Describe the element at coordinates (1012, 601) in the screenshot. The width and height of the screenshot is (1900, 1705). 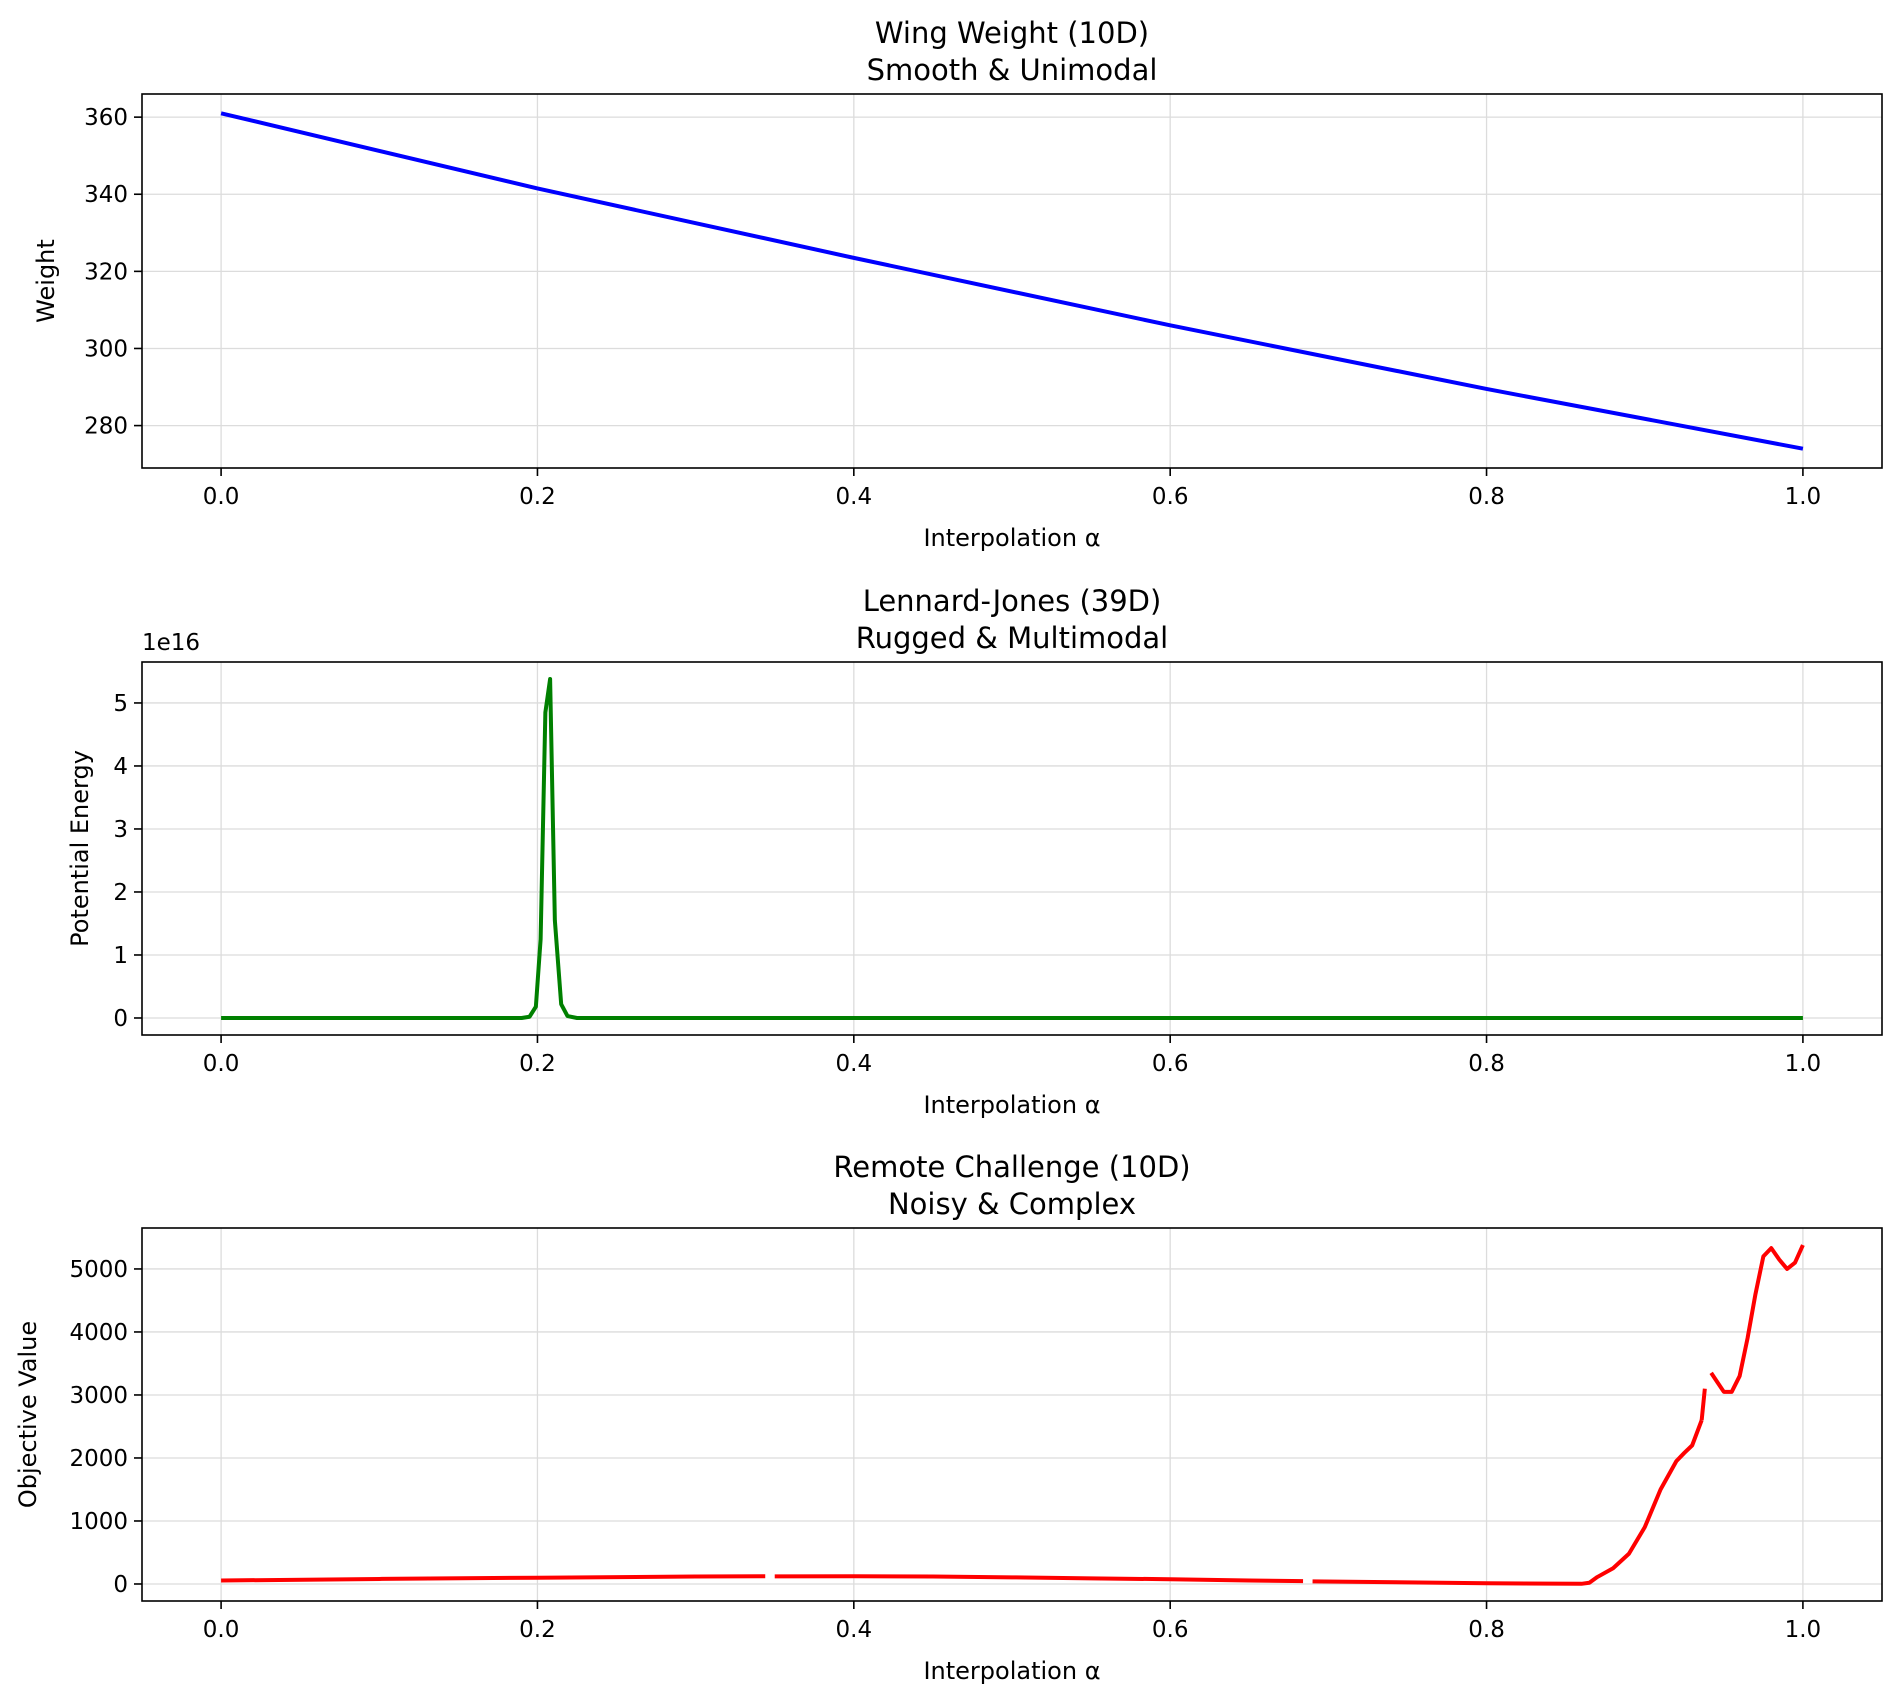
I see `chart-title: Lennard-Jones (39D)` at that location.